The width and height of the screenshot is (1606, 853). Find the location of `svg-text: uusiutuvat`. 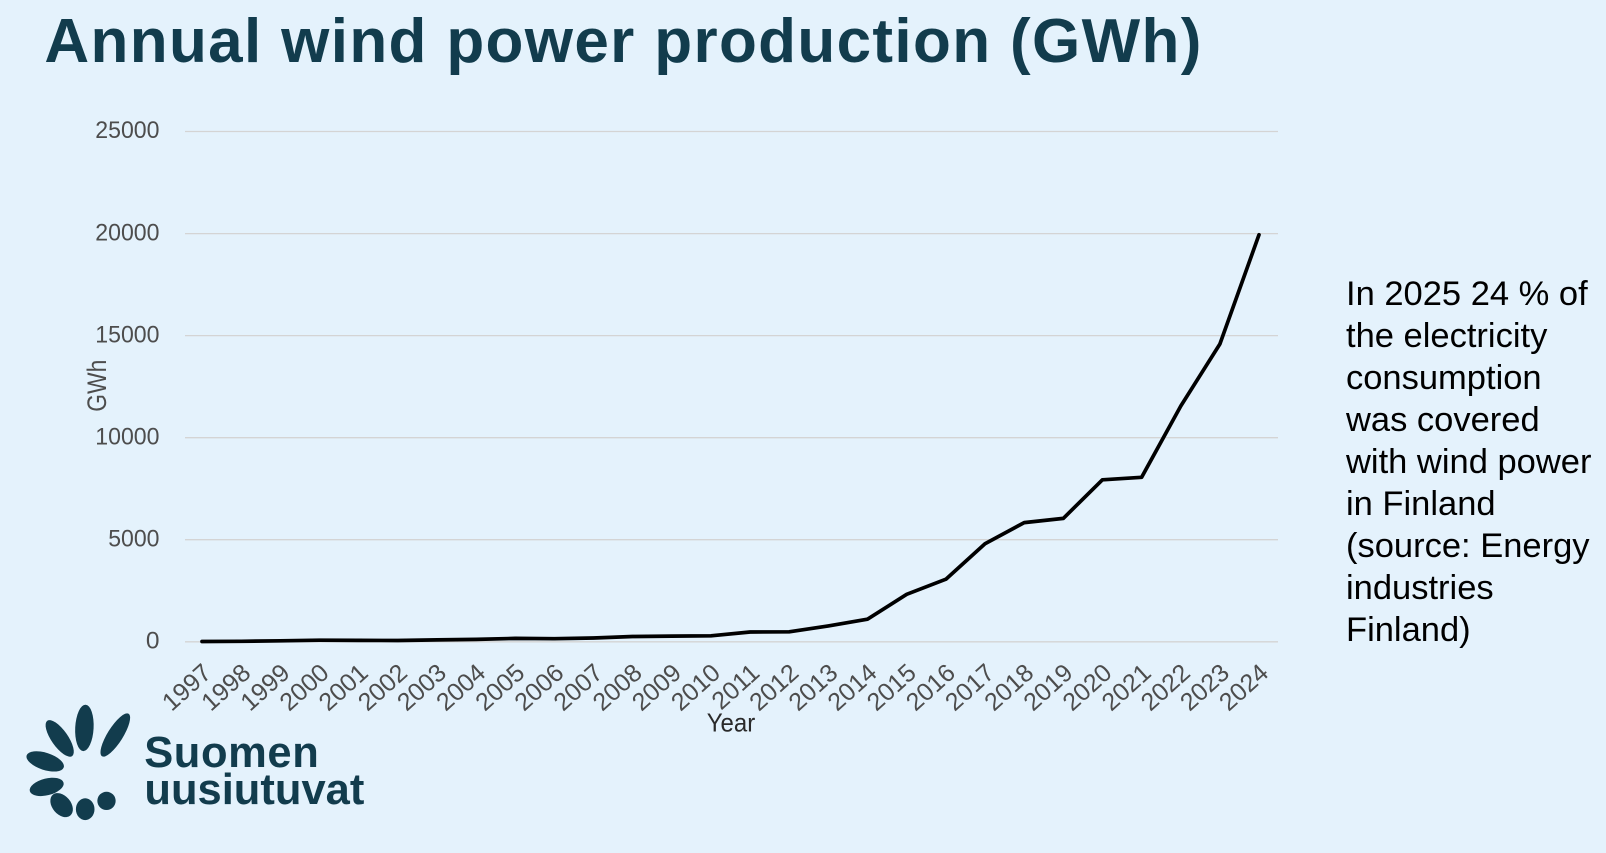

svg-text: uusiutuvat is located at coordinates (254, 790).